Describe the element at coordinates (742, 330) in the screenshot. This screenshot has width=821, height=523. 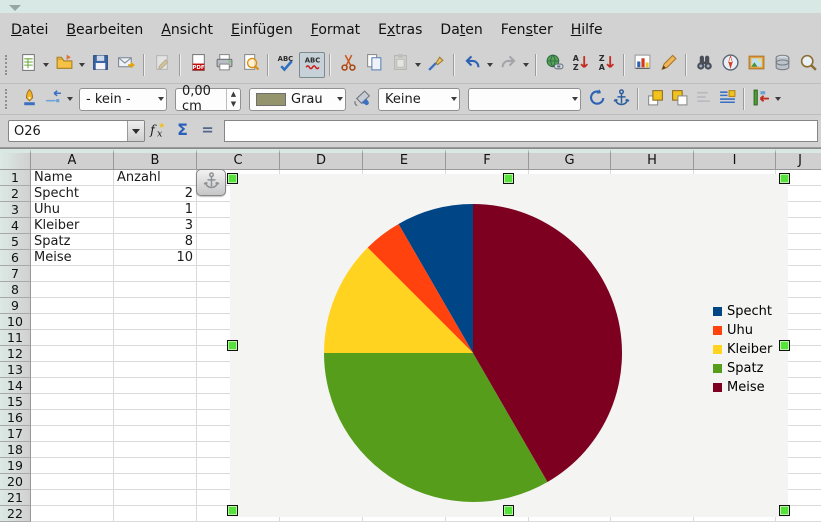
I see `legend-item-uhu: Uhu` at that location.